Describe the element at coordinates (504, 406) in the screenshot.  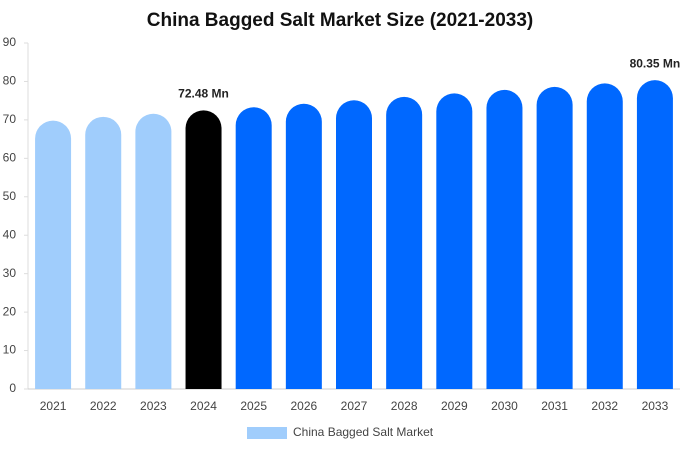
I see `x-tick-label: 2030` at that location.